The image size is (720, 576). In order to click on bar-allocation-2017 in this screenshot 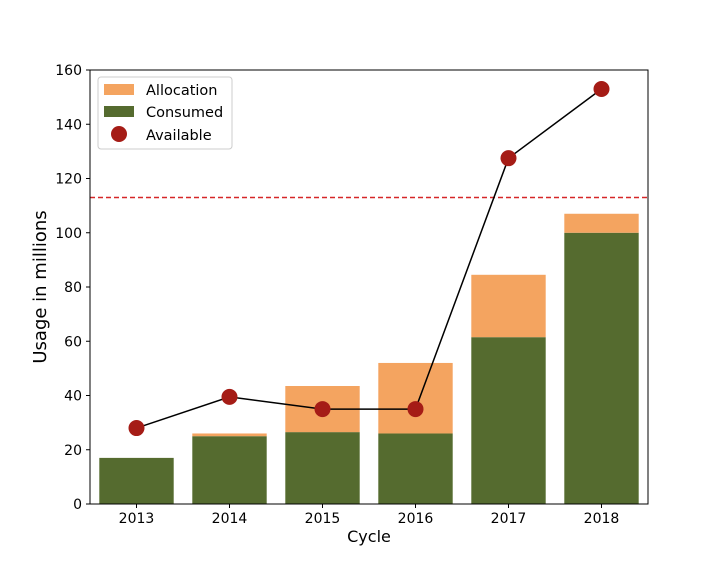, I will do `click(508, 306)`.